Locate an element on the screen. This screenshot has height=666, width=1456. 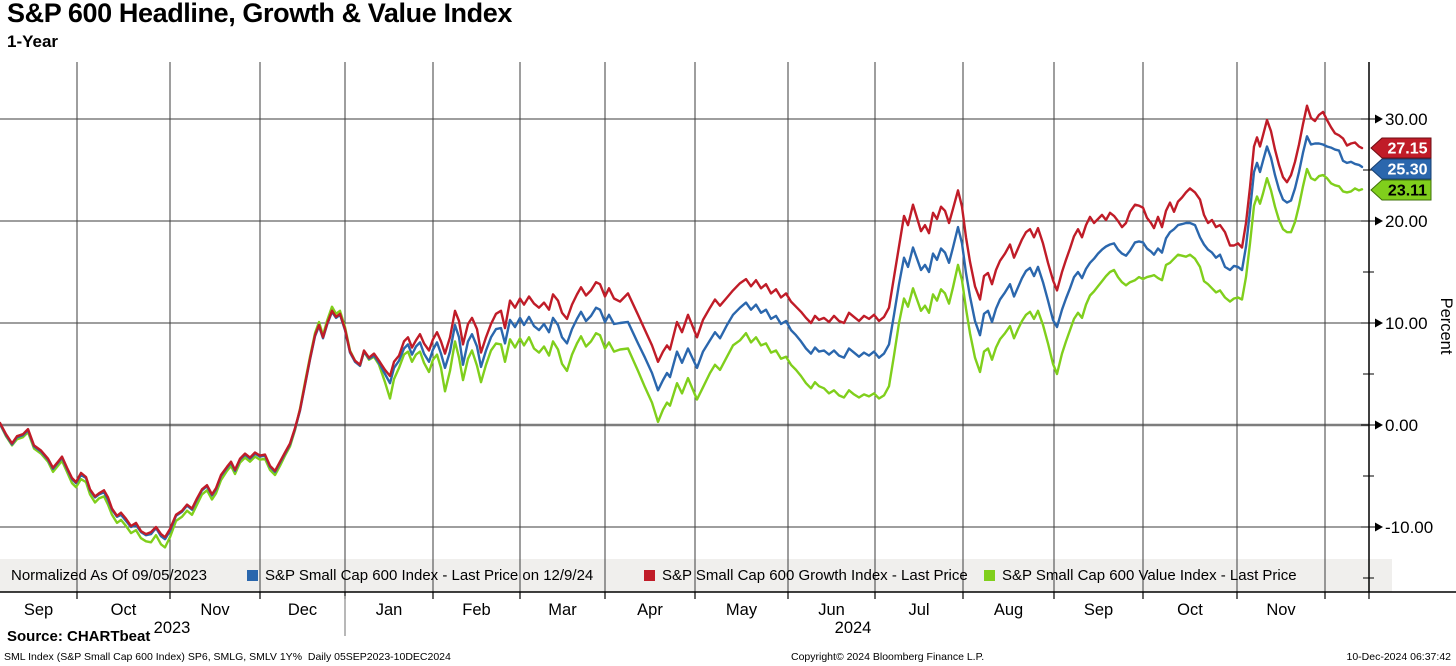
y-axis-title: Percent is located at coordinates (1446, 326).